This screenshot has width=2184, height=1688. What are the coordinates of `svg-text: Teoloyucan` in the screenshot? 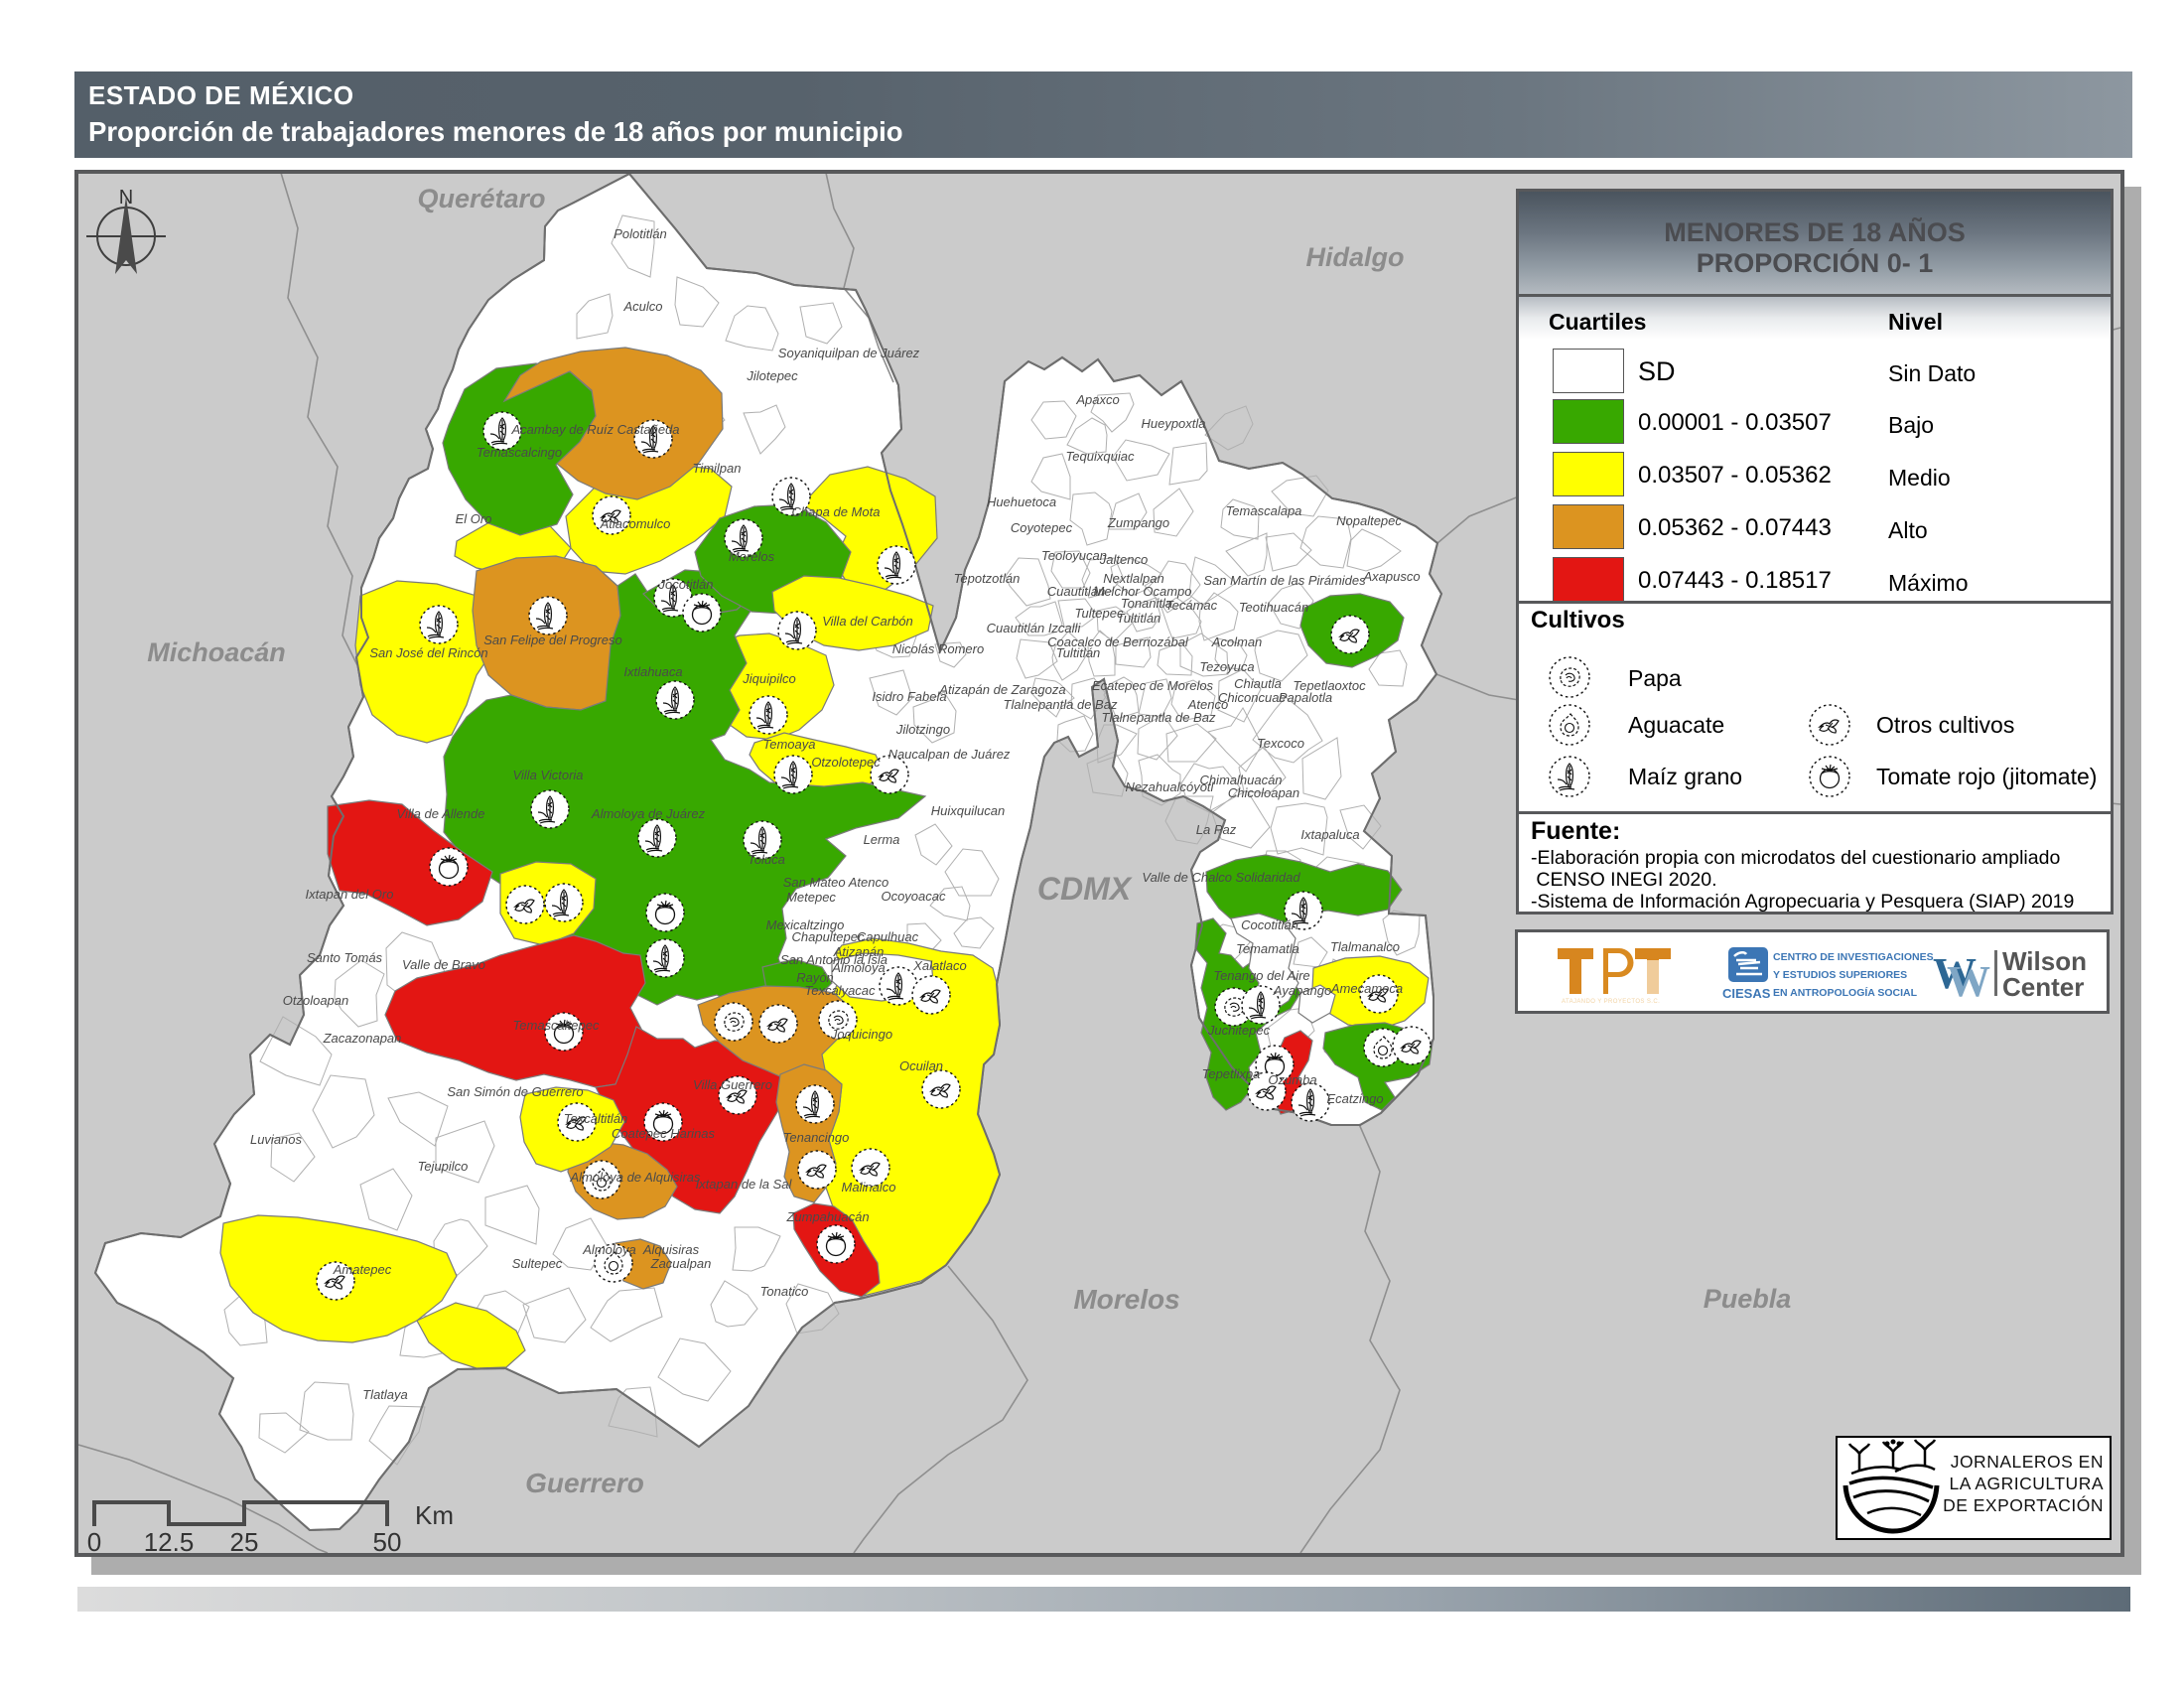 It's located at (1074, 555).